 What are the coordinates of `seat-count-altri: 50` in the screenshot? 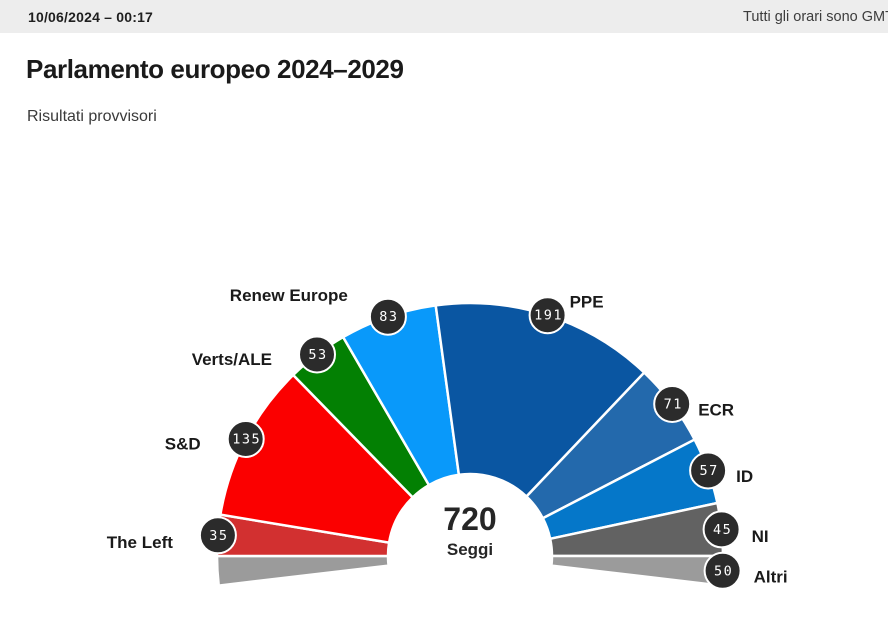 It's located at (723, 571).